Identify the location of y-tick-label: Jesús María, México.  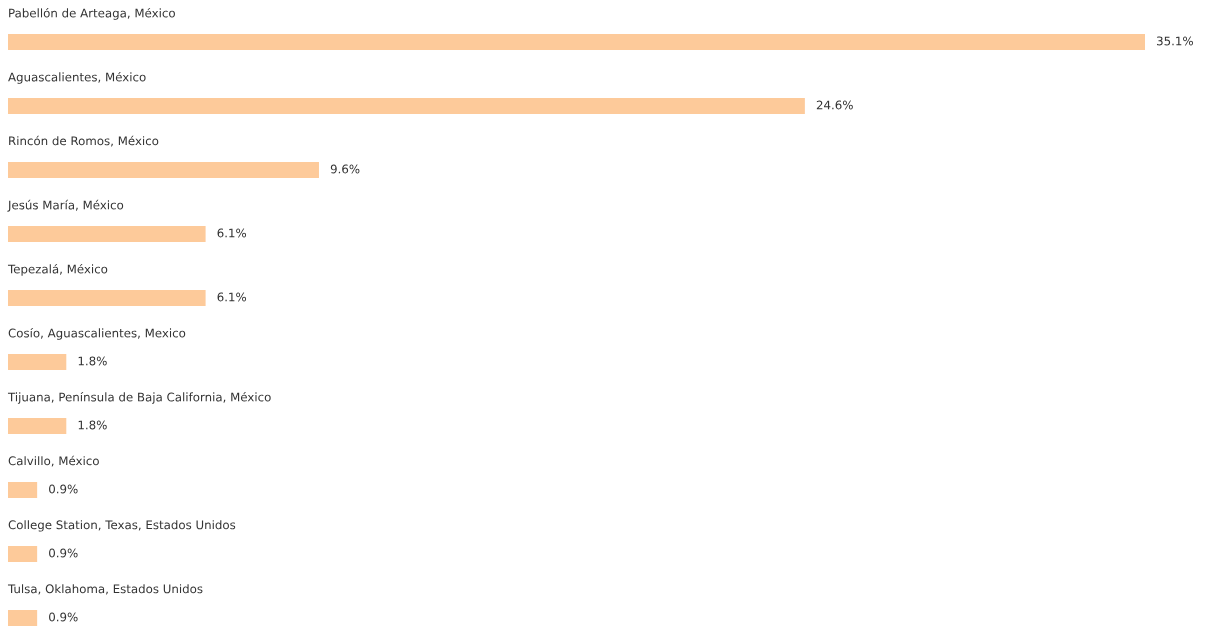
(65, 205).